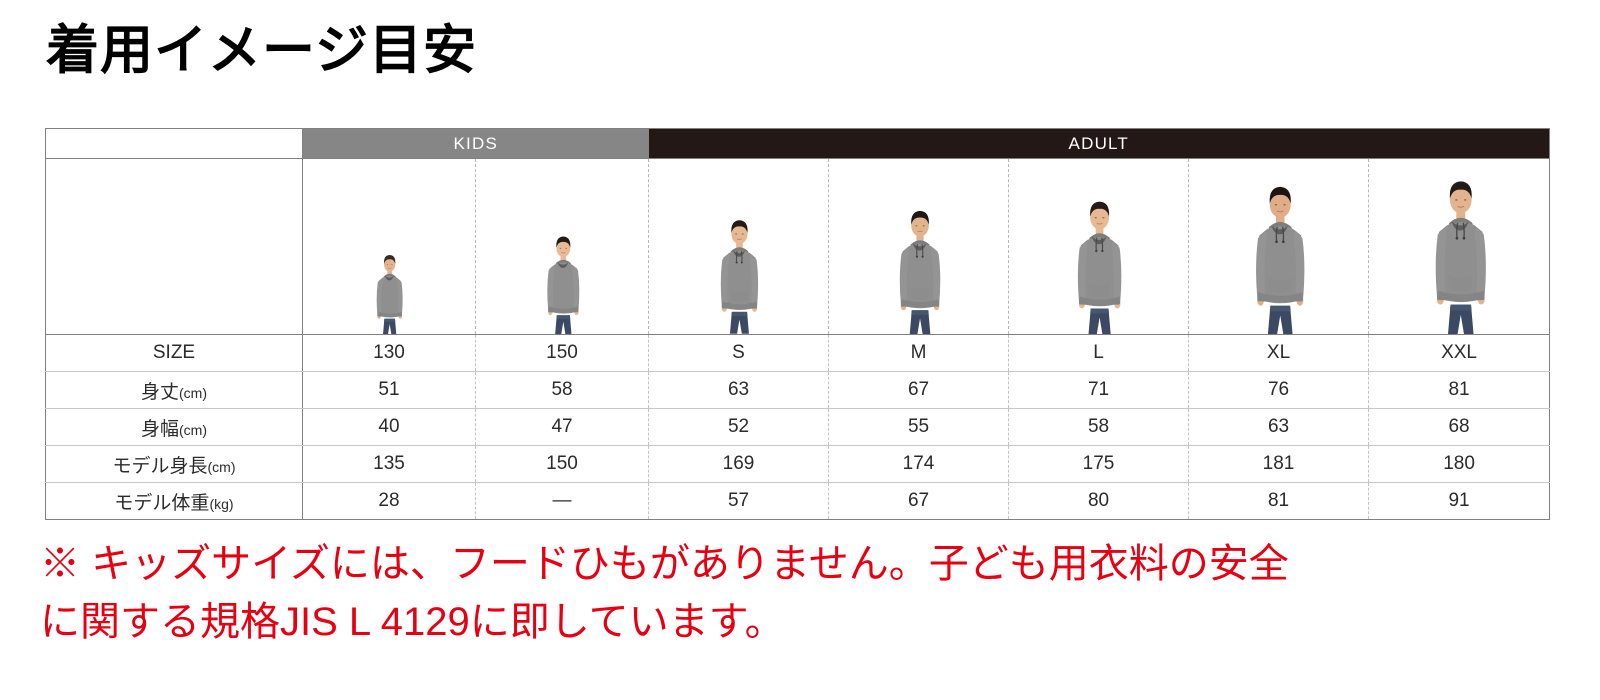  I want to click on cell-body-width-s: 52, so click(739, 427).